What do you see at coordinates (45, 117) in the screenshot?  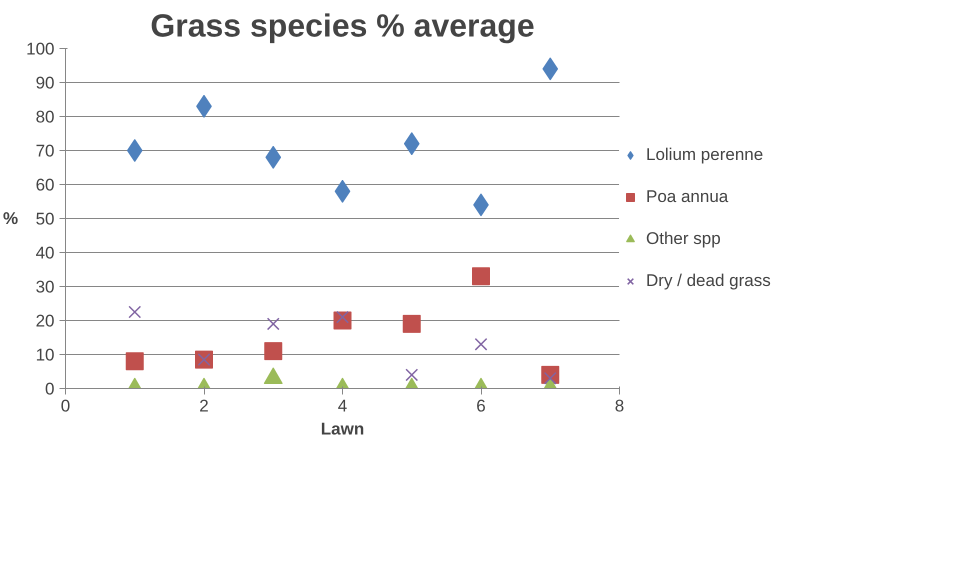 I see `y-tick-label: 80` at bounding box center [45, 117].